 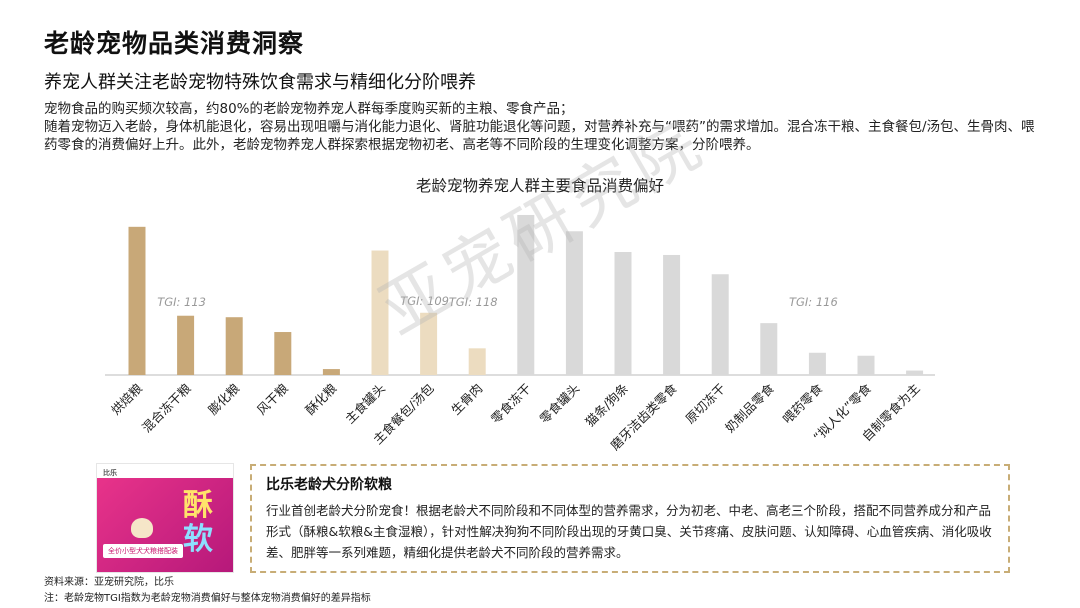 What do you see at coordinates (110, 473) in the screenshot?
I see `product-brand: 比乐` at bounding box center [110, 473].